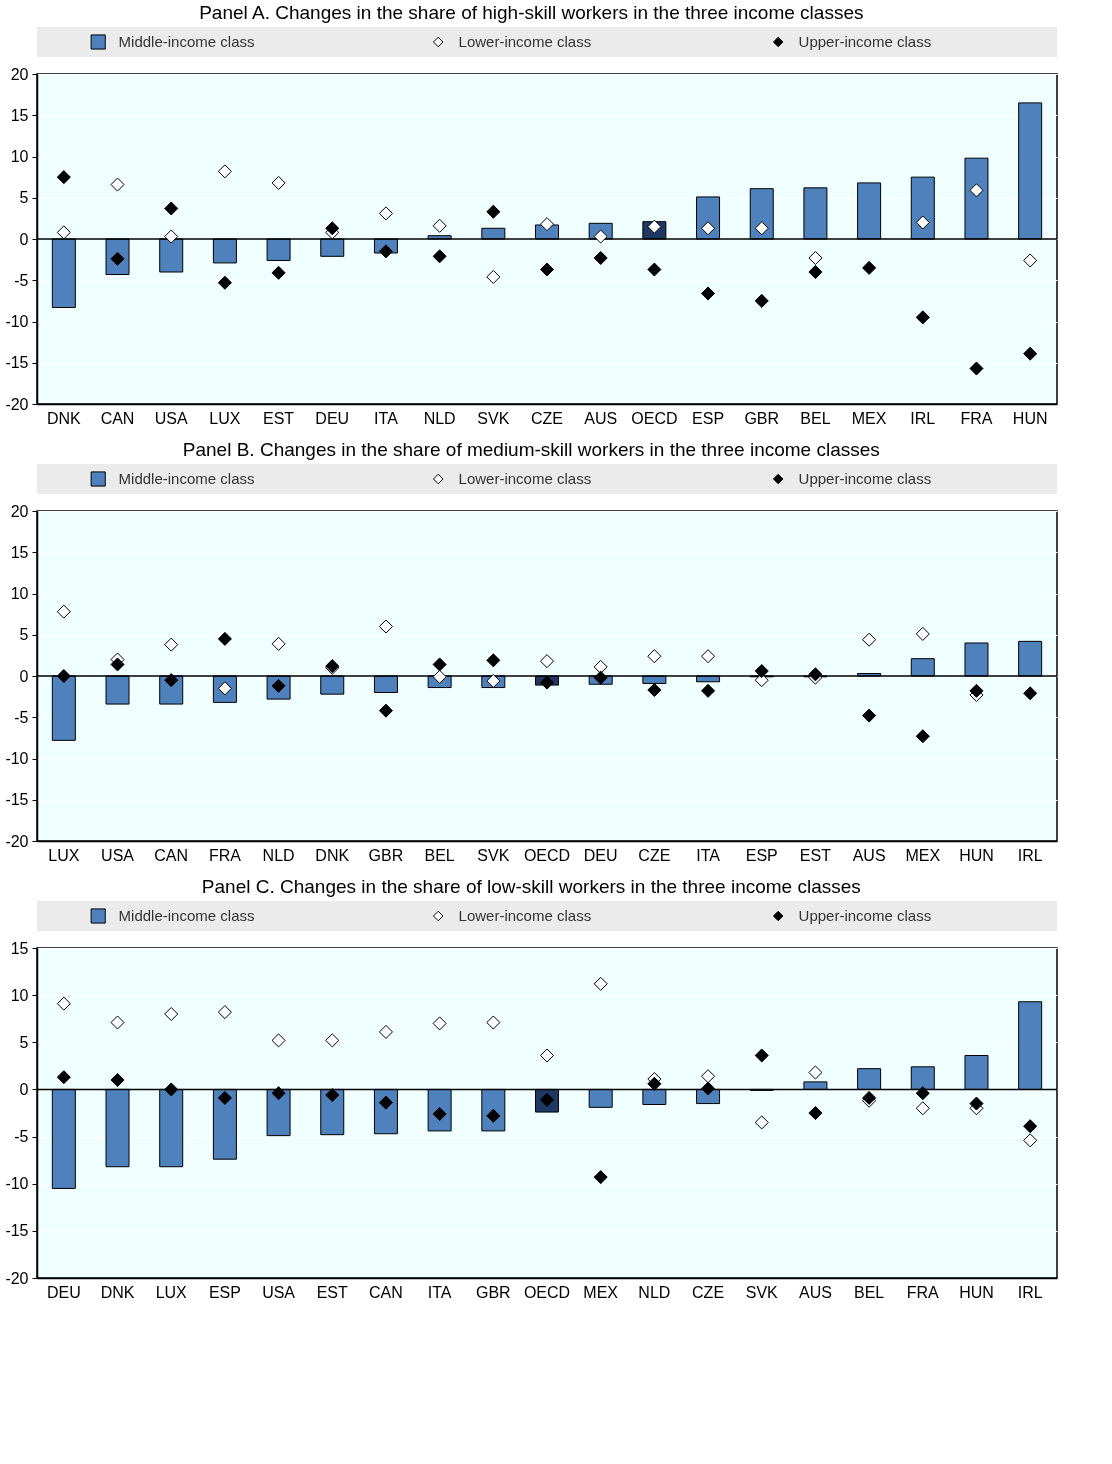 Image resolution: width=1112 pixels, height=1464 pixels. What do you see at coordinates (531, 449) in the screenshot?
I see `chart-title: Panel B. Changes in the share of medium-skill workers in the three income classes` at bounding box center [531, 449].